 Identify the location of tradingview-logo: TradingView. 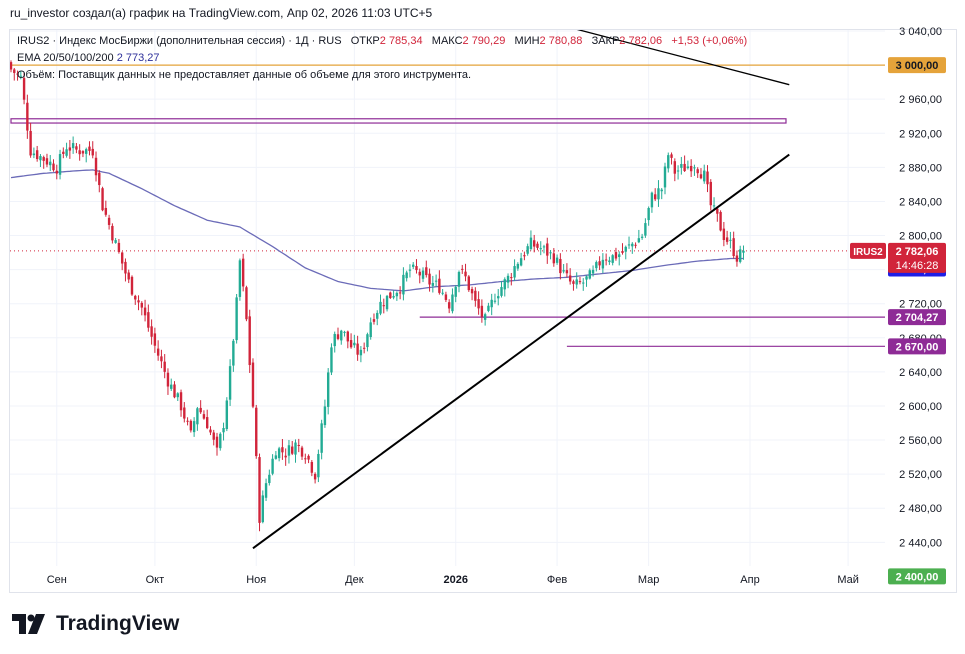
(95, 624).